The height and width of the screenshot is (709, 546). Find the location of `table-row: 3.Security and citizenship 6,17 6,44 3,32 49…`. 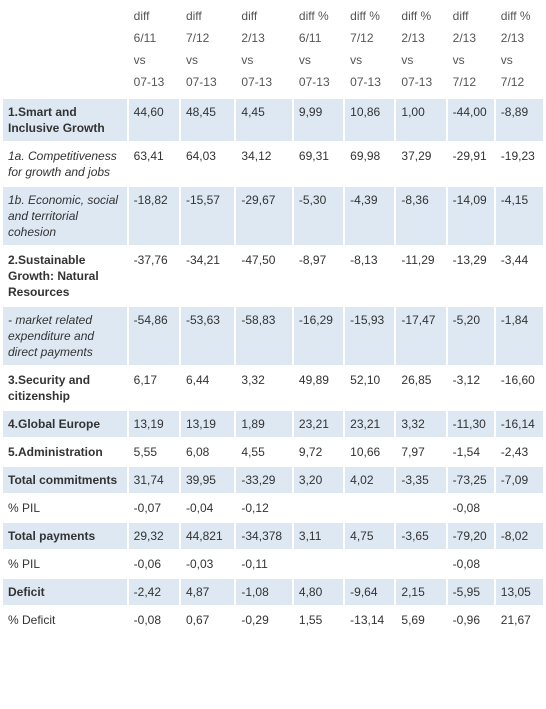

table-row: 3.Security and citizenship 6,17 6,44 3,32 49… is located at coordinates (273, 388).